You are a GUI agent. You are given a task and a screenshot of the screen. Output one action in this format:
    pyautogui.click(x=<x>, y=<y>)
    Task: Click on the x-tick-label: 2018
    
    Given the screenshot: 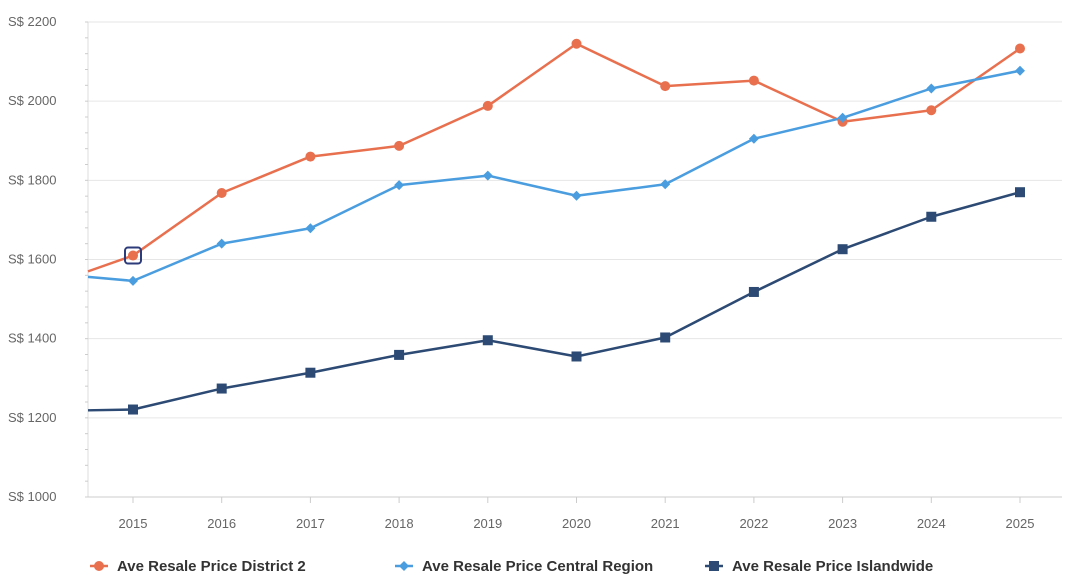 What is the action you would take?
    pyautogui.click(x=399, y=523)
    